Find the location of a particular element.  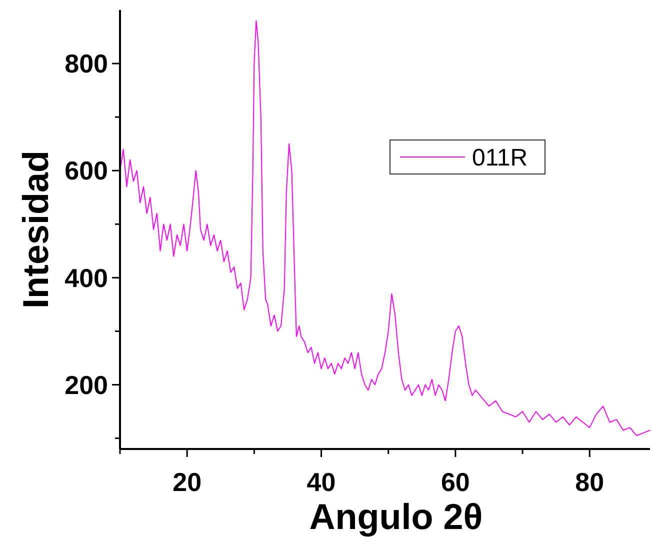

y-tick-label: 400 is located at coordinates (86, 277).